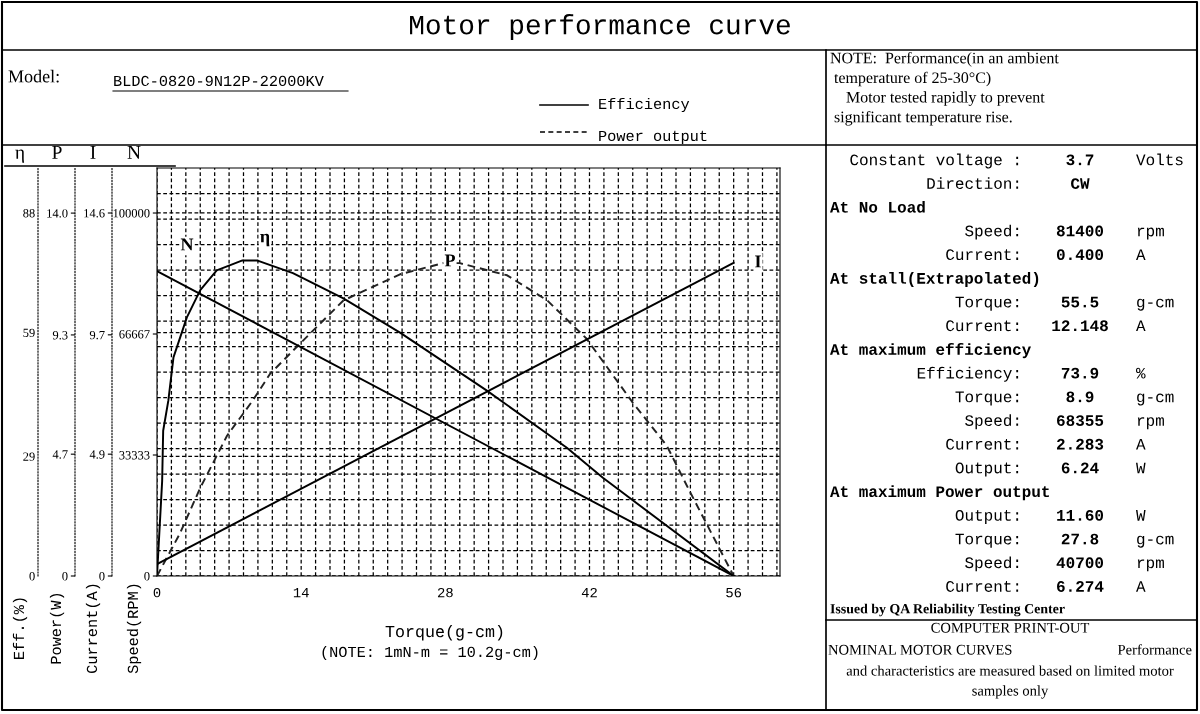 The width and height of the screenshot is (1200, 714). What do you see at coordinates (65, 576) in the screenshot?
I see `y2-tick-label: 0` at bounding box center [65, 576].